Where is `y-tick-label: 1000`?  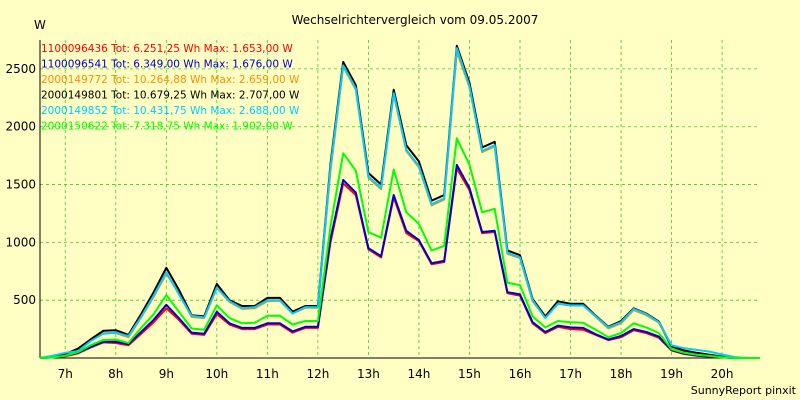
y-tick-label: 1000 is located at coordinates (20, 242).